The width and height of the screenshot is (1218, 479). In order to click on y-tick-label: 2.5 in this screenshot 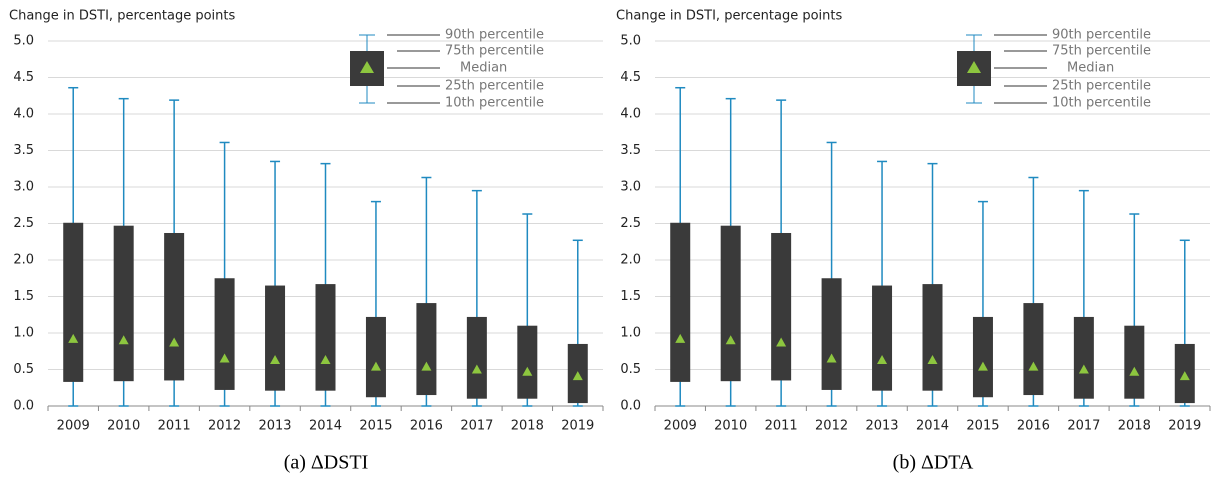, I will do `click(630, 223)`.